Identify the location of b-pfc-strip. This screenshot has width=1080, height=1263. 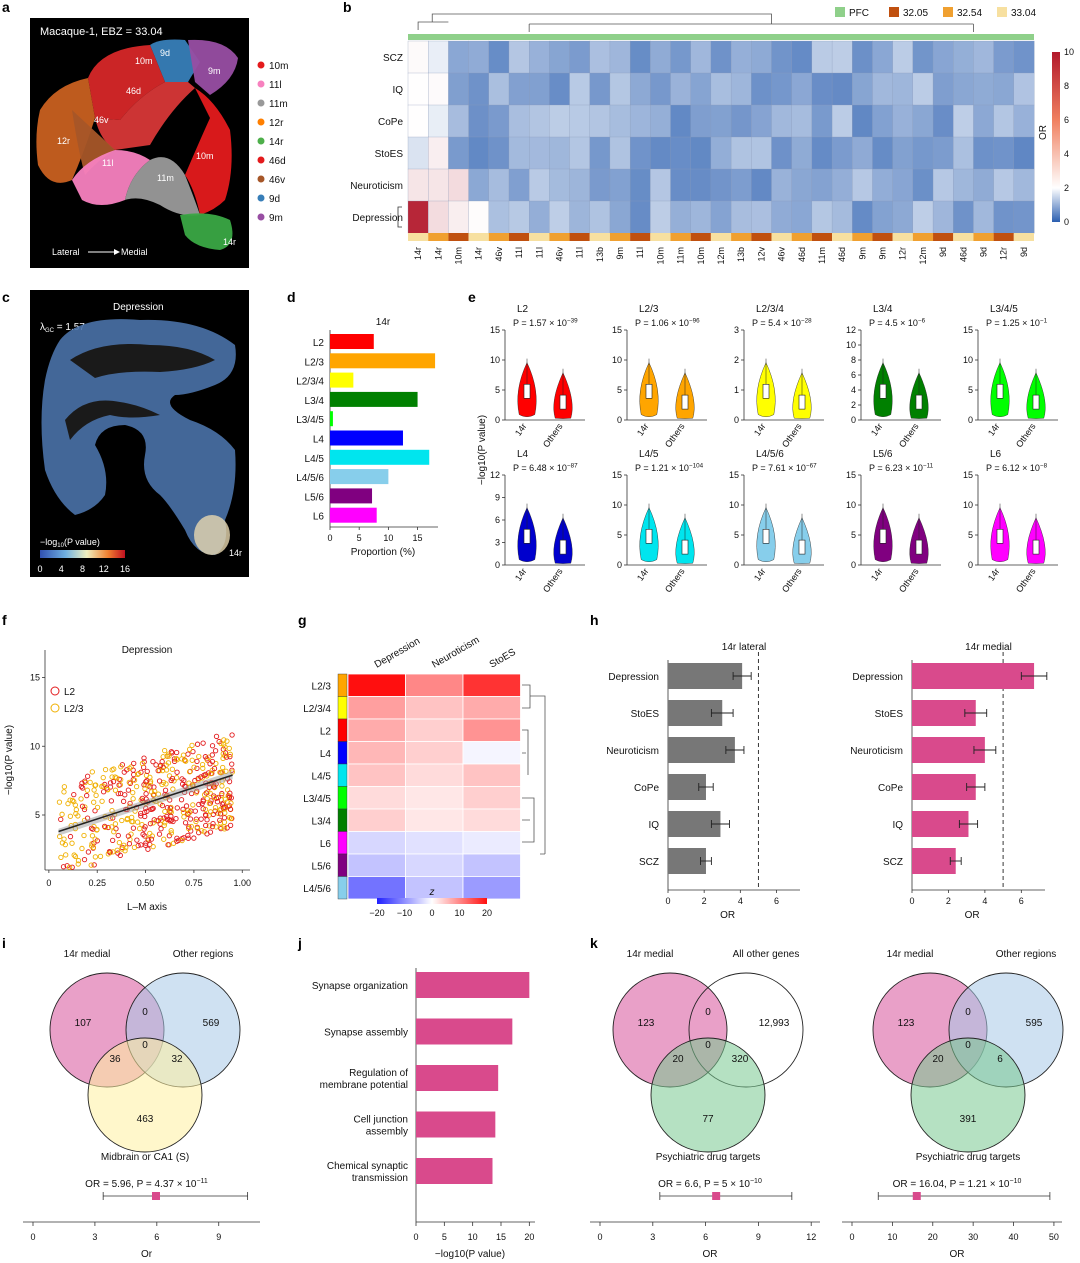
(721, 37).